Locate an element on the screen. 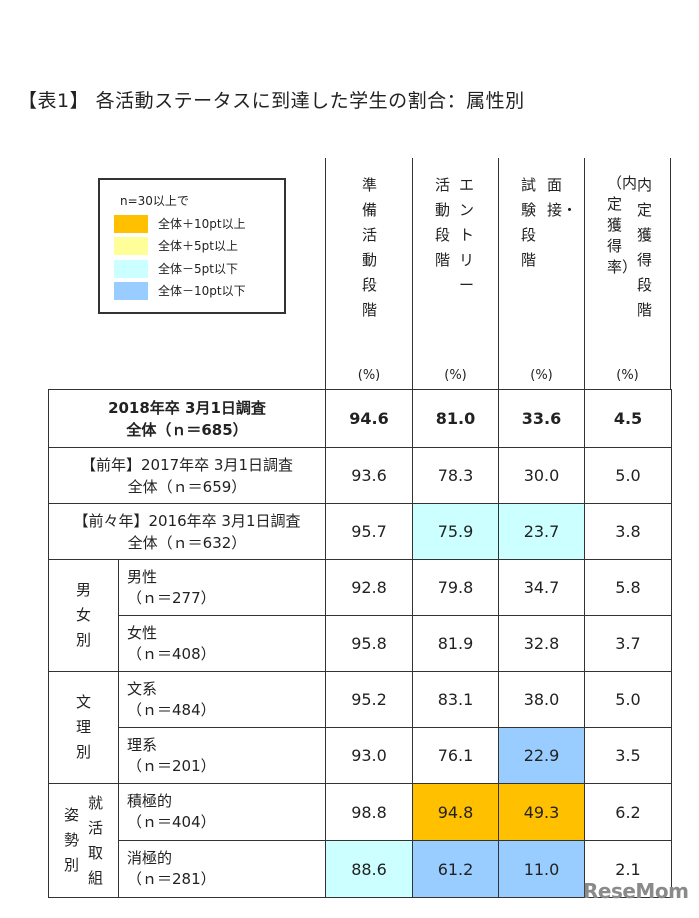 This screenshot has height=918, width=699. column-header-entry: エントリー 活動段階 (%) is located at coordinates (455, 273).